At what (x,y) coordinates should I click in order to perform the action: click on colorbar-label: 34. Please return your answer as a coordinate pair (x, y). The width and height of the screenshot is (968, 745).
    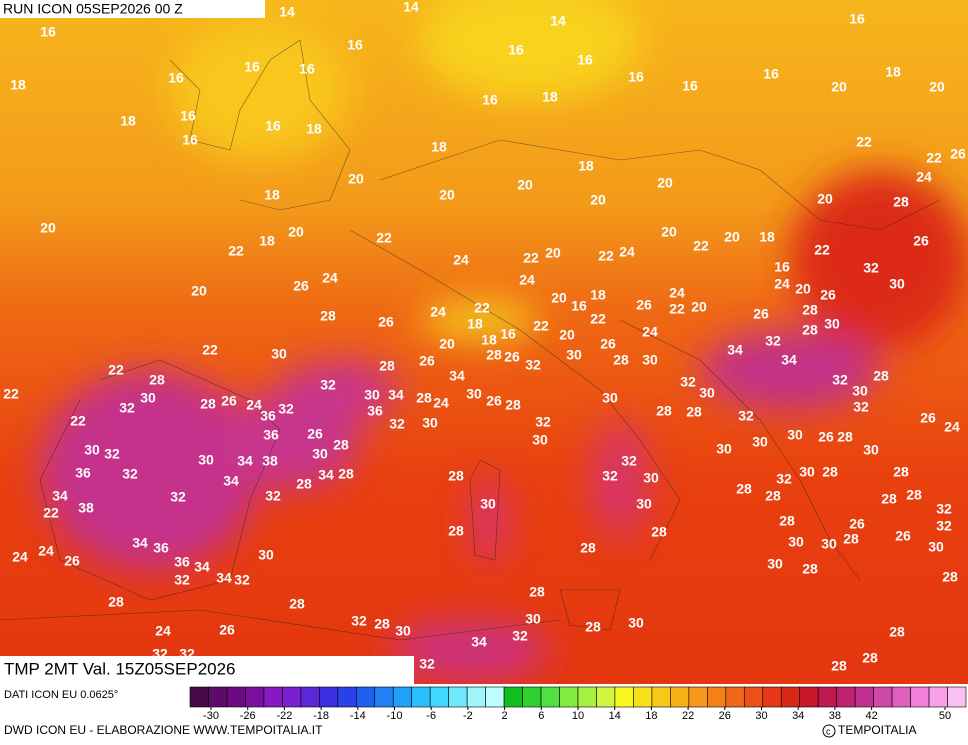
    Looking at the image, I should click on (798, 716).